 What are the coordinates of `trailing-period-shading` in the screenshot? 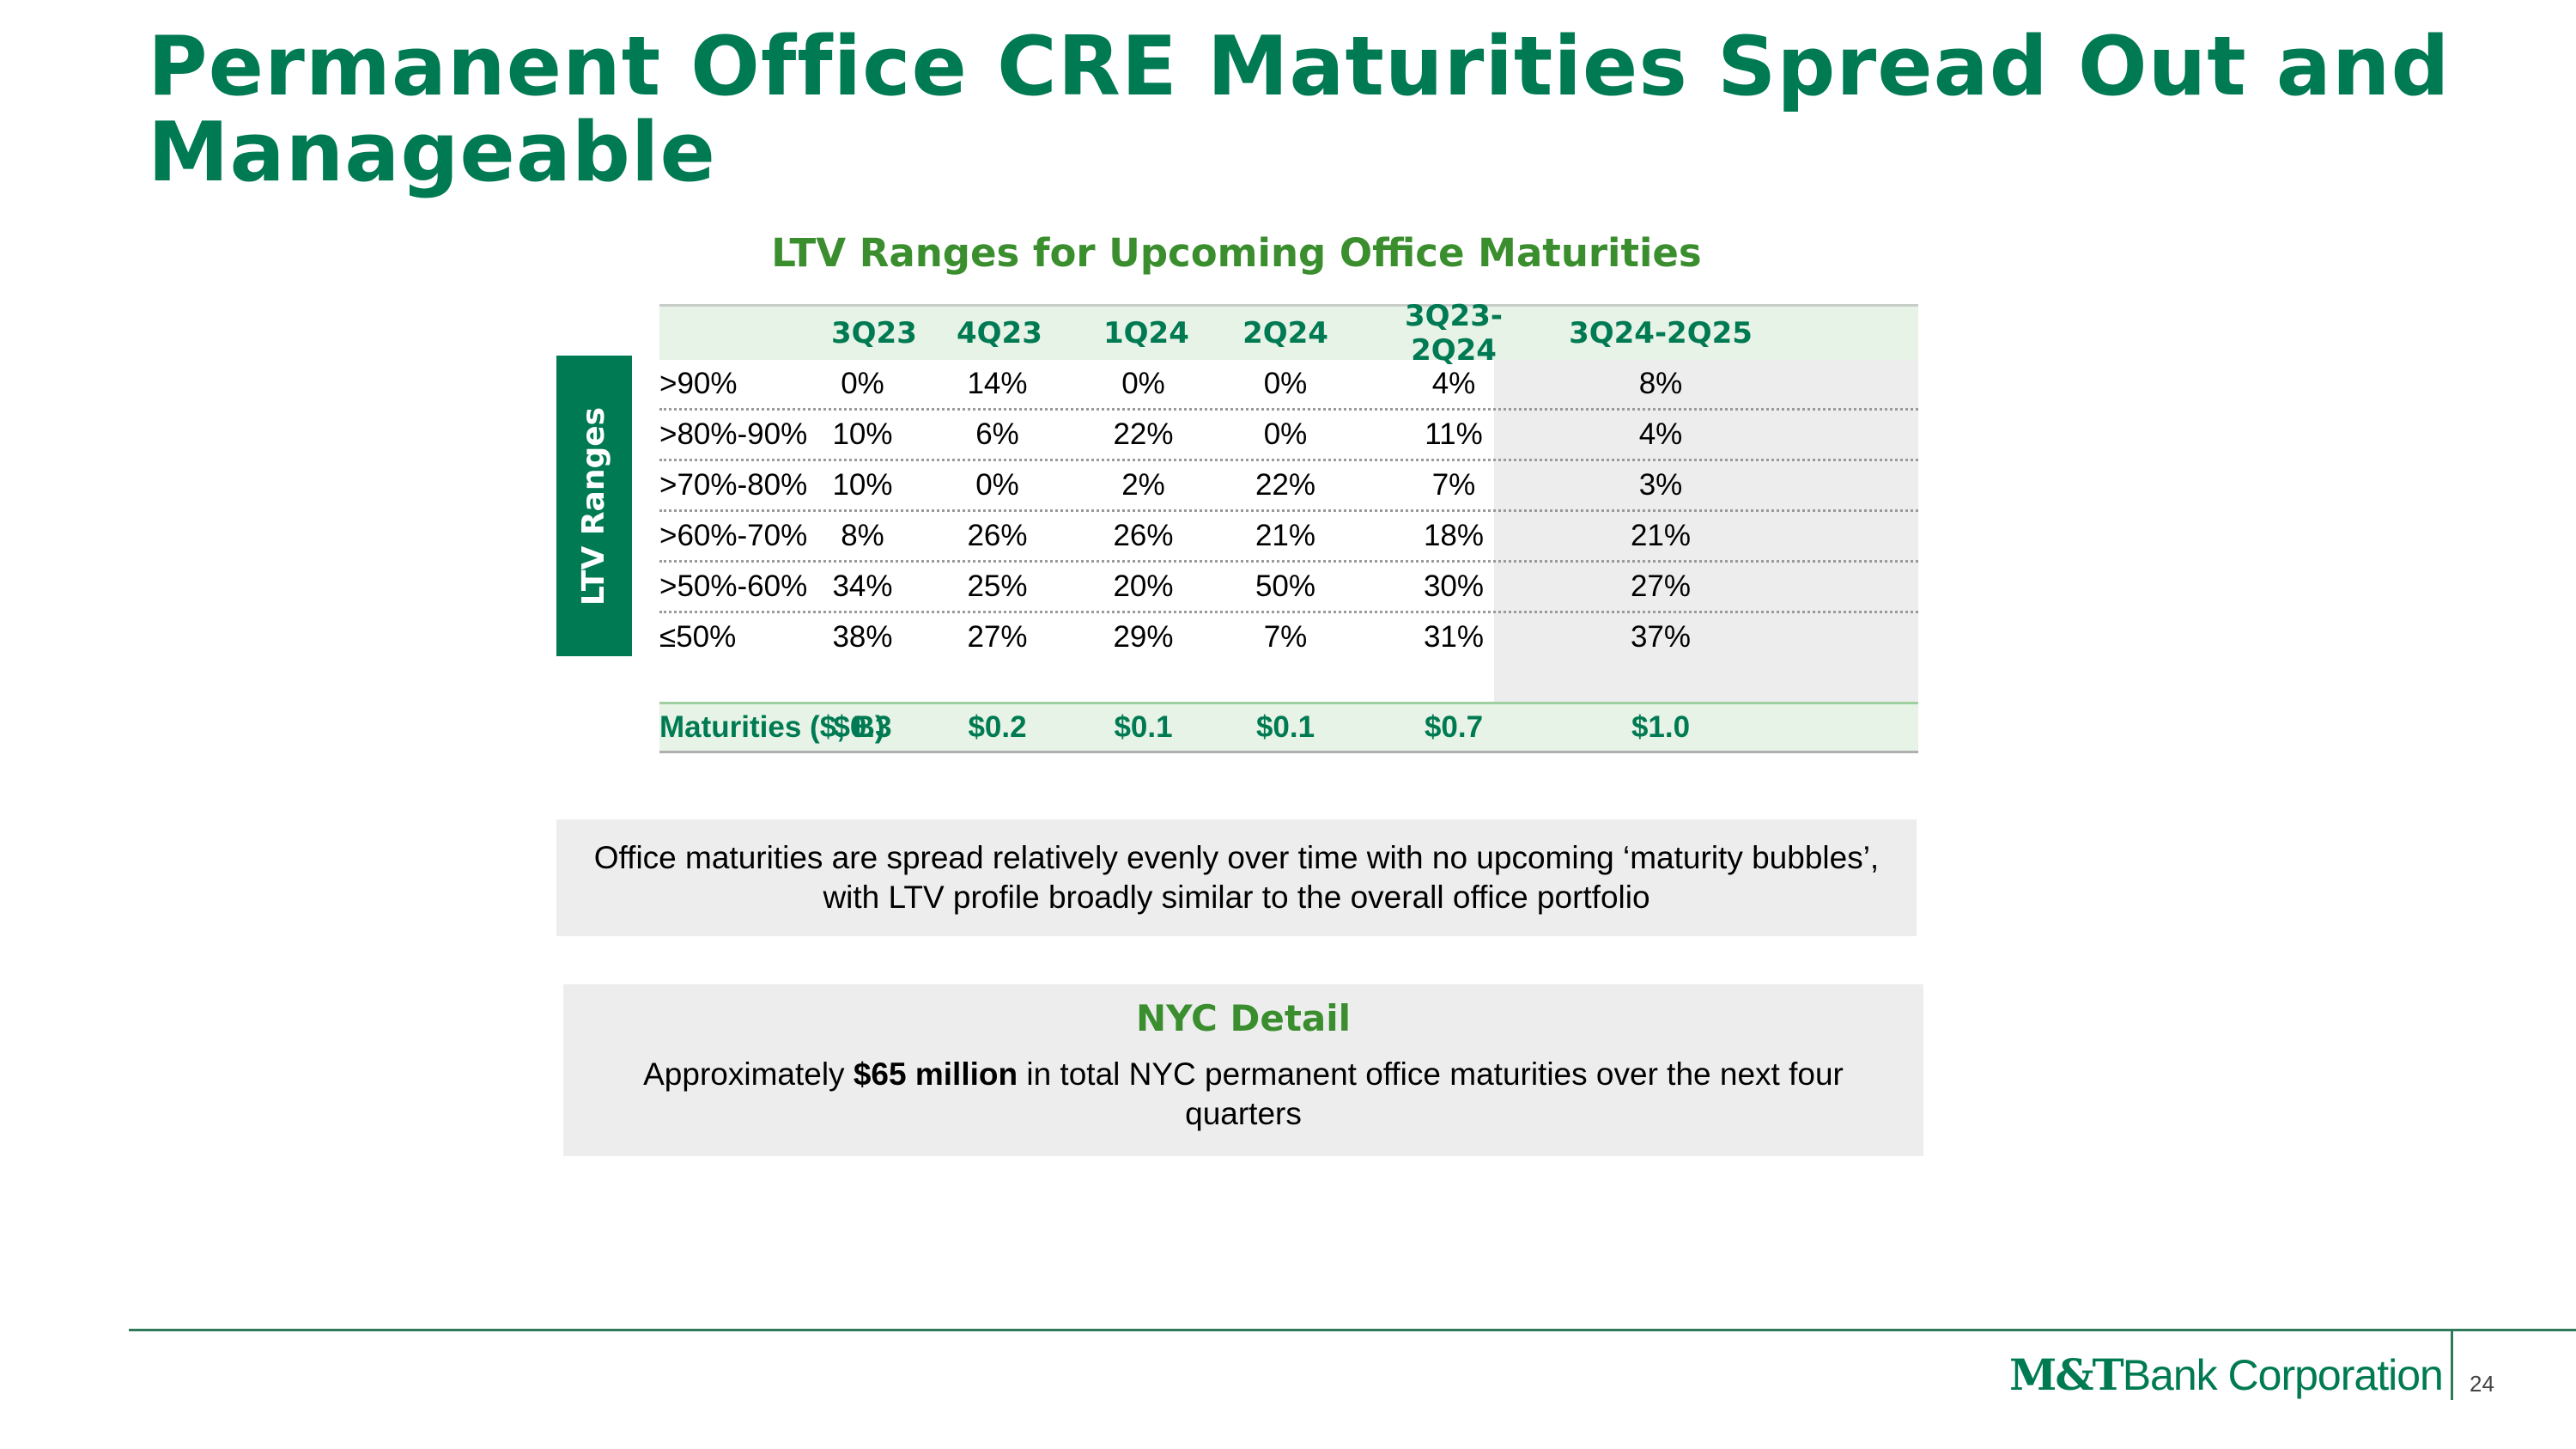 It's located at (1706, 531).